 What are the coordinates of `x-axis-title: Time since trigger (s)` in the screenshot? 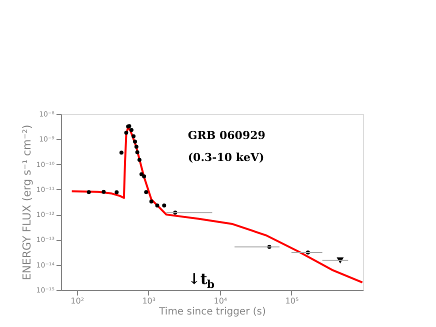 It's located at (212, 312).